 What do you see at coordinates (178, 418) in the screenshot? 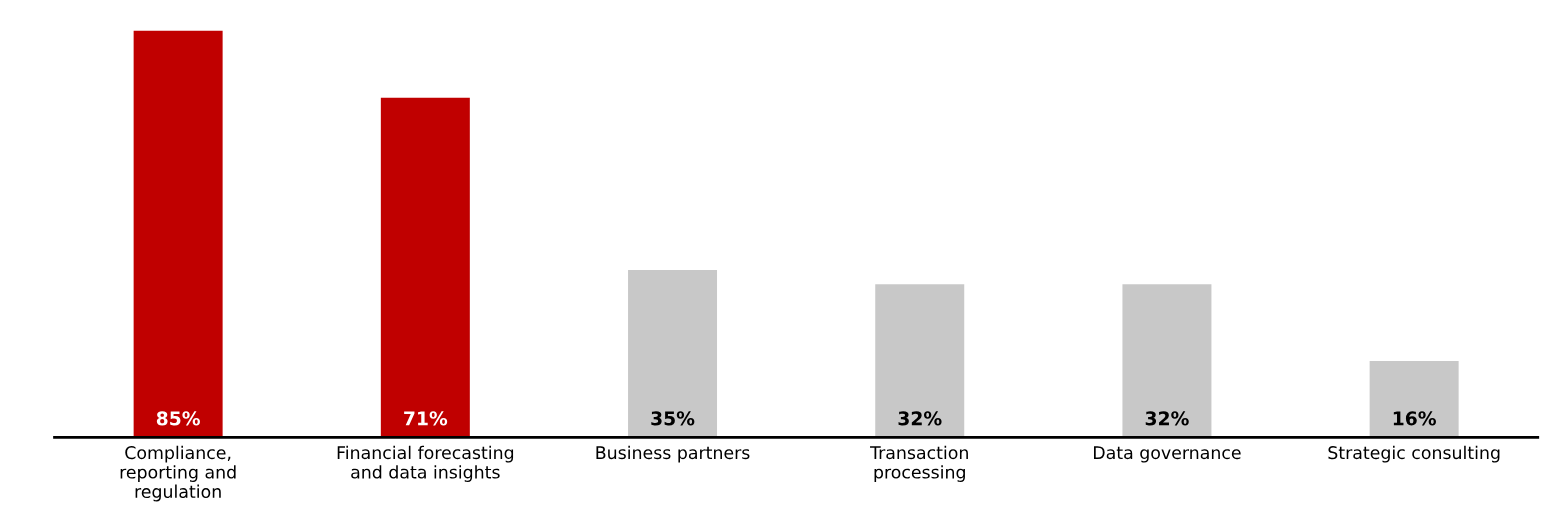
I see `data-label: 85%` at bounding box center [178, 418].